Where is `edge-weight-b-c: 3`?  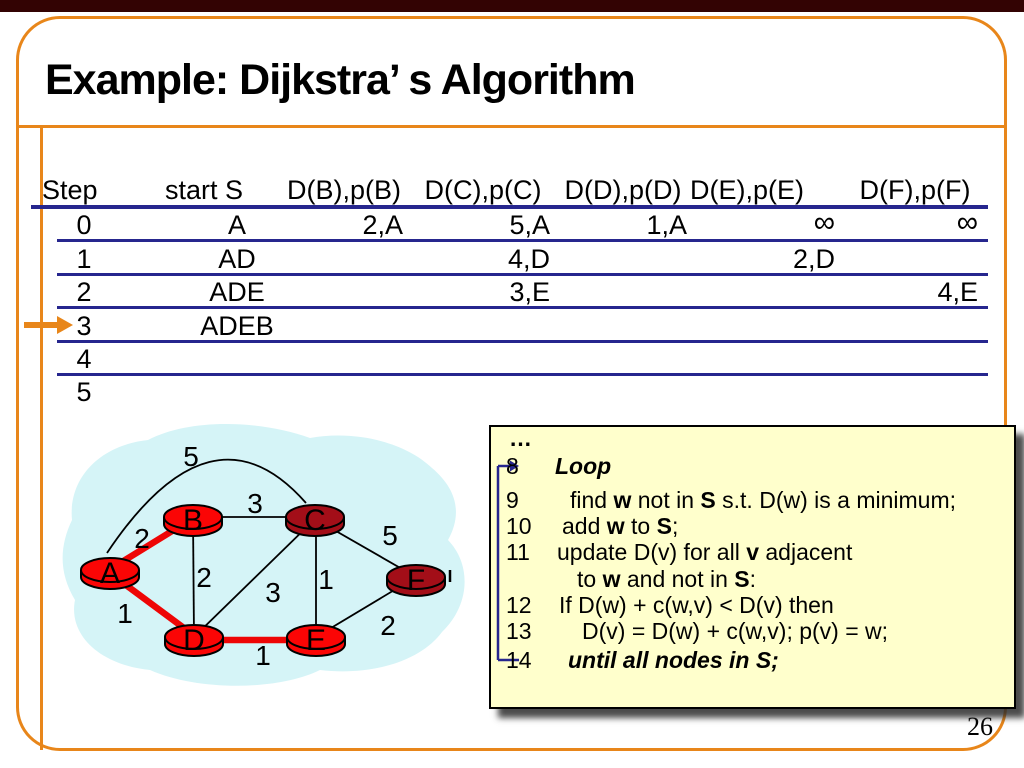 edge-weight-b-c: 3 is located at coordinates (255, 503).